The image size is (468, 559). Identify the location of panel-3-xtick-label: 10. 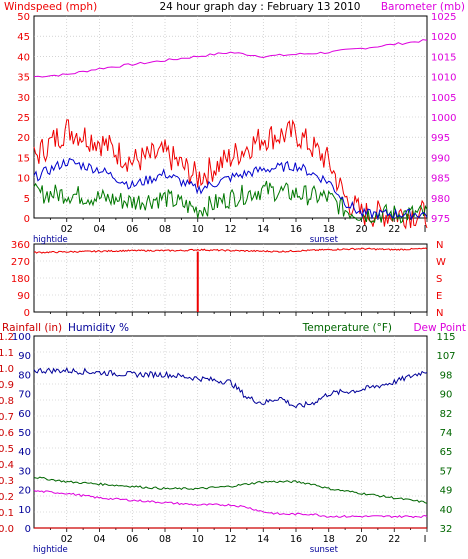
(198, 539).